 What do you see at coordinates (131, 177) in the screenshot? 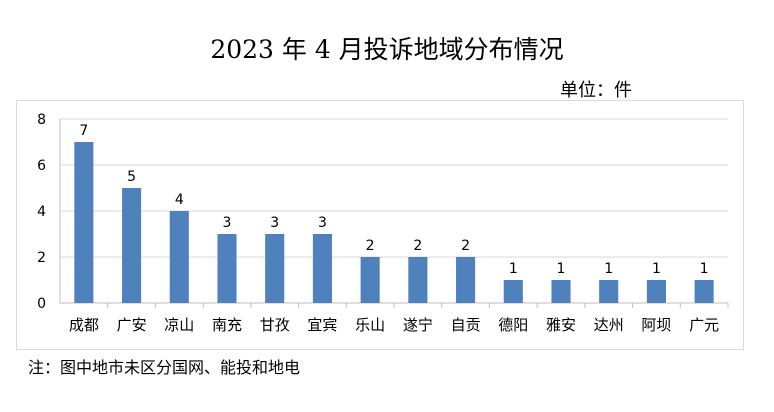
I see `data-label: 5` at bounding box center [131, 177].